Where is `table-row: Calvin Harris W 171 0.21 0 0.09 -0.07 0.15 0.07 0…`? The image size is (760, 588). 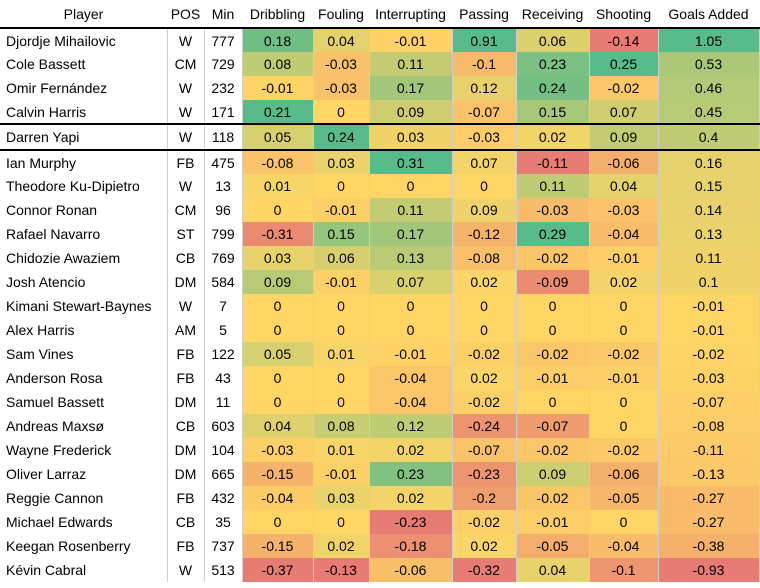
table-row: Calvin Harris W 171 0.21 0 0.09 -0.07 0.15 0.07 0… is located at coordinates (380, 112).